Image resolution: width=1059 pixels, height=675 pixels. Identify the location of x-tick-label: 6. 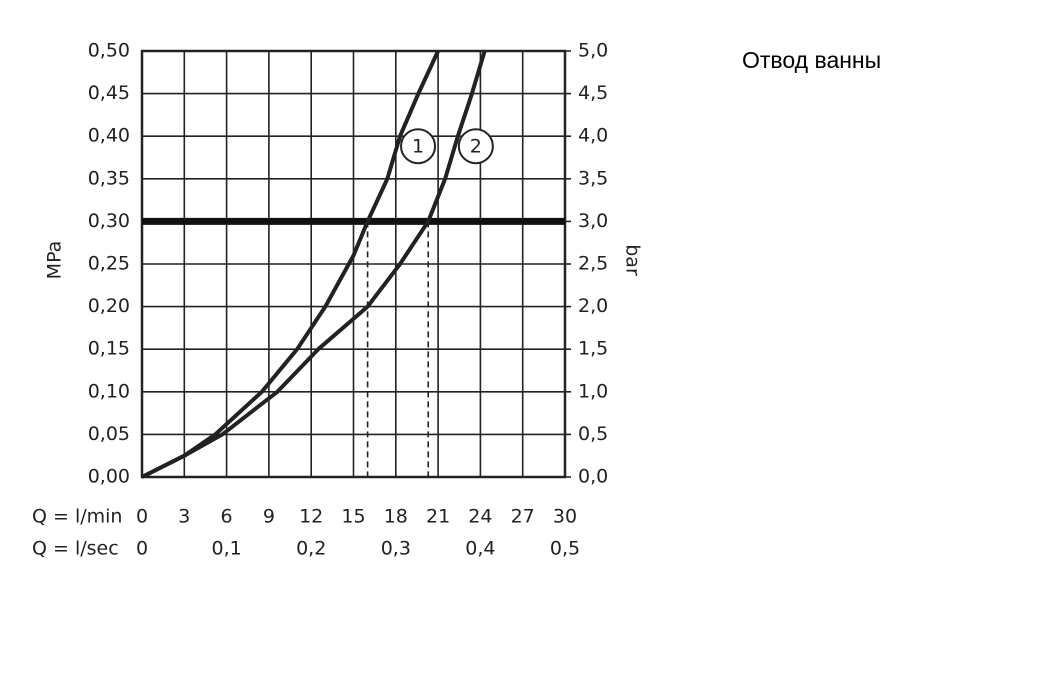
(227, 517).